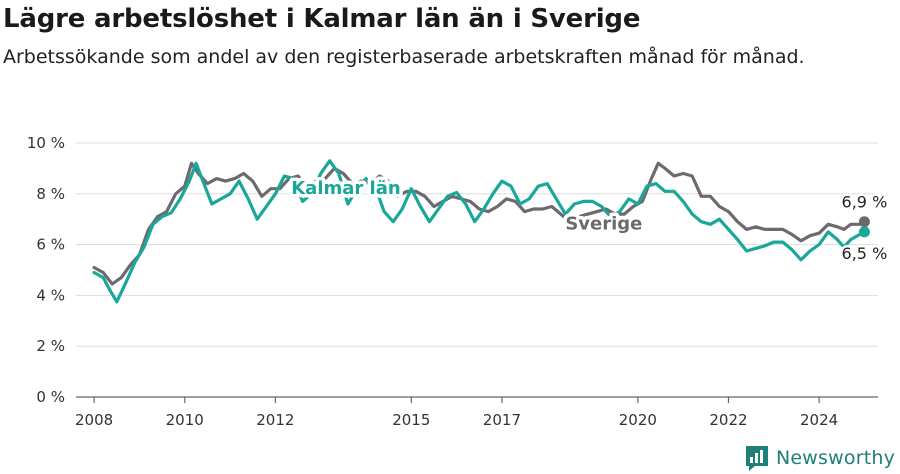 This screenshot has width=900, height=474. What do you see at coordinates (638, 420) in the screenshot?
I see `x-tick-label: 2020` at bounding box center [638, 420].